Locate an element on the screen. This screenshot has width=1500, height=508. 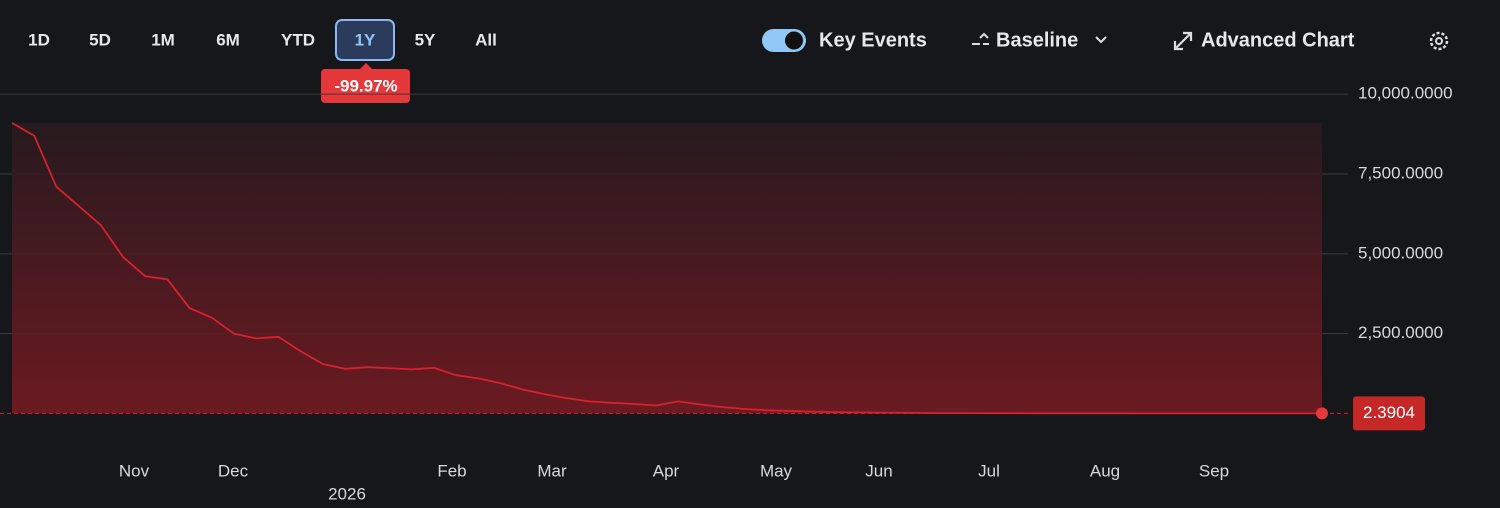
key-events: Key Events is located at coordinates (873, 40).